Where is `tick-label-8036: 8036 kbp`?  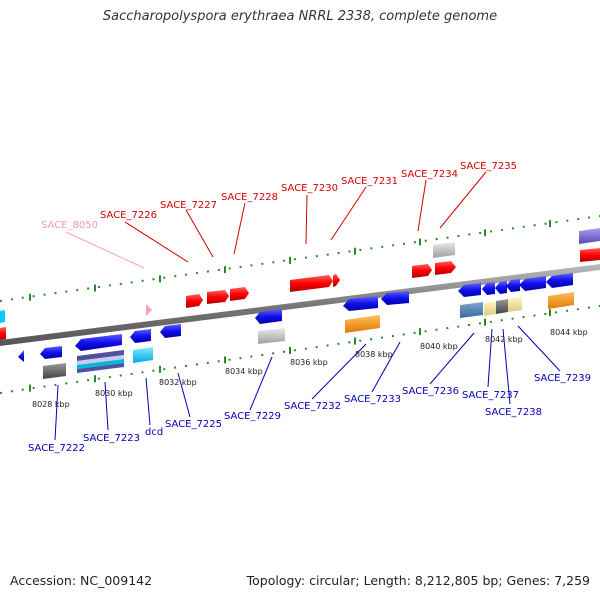 tick-label-8036: 8036 kbp is located at coordinates (309, 362).